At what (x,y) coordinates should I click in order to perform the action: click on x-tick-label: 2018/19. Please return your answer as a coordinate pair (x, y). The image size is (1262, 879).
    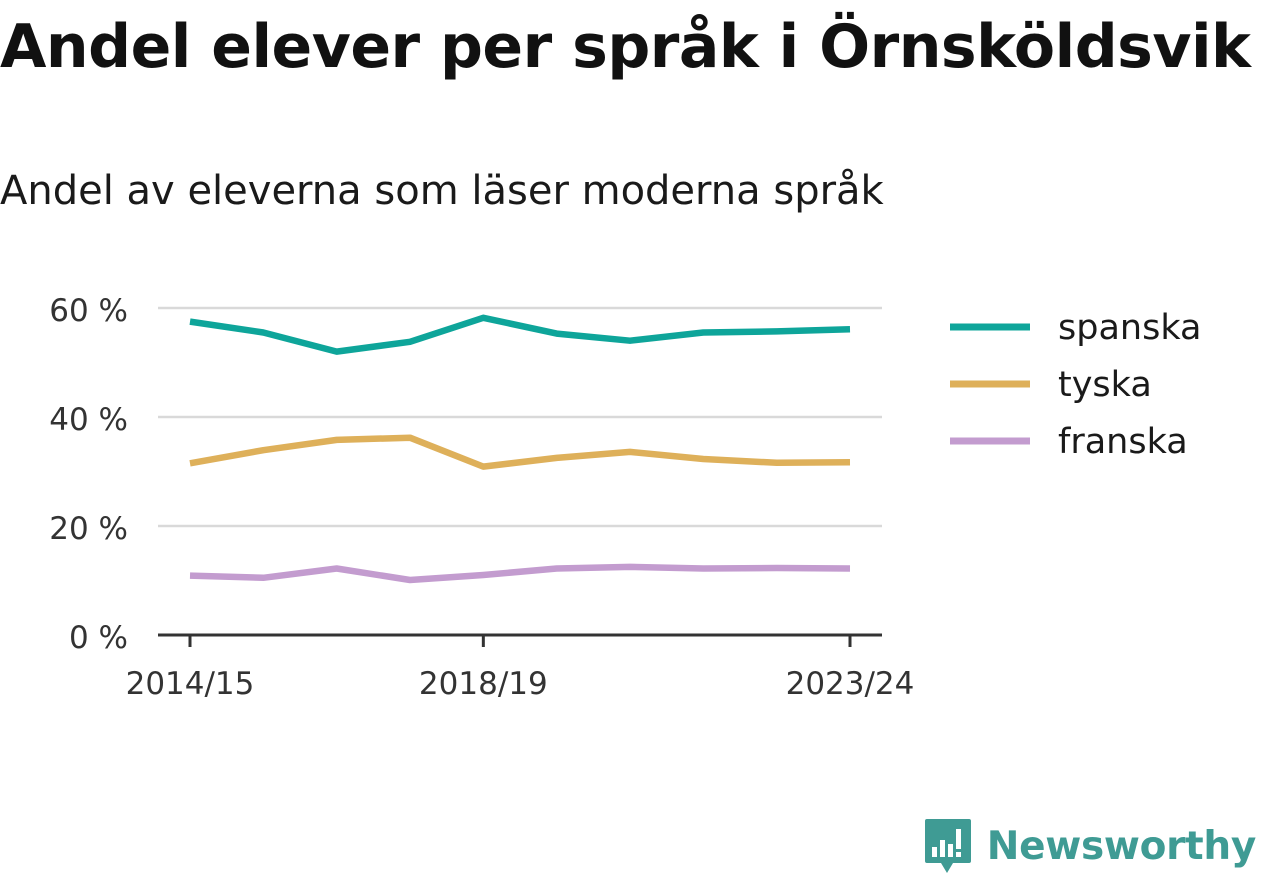
    Looking at the image, I should click on (483, 684).